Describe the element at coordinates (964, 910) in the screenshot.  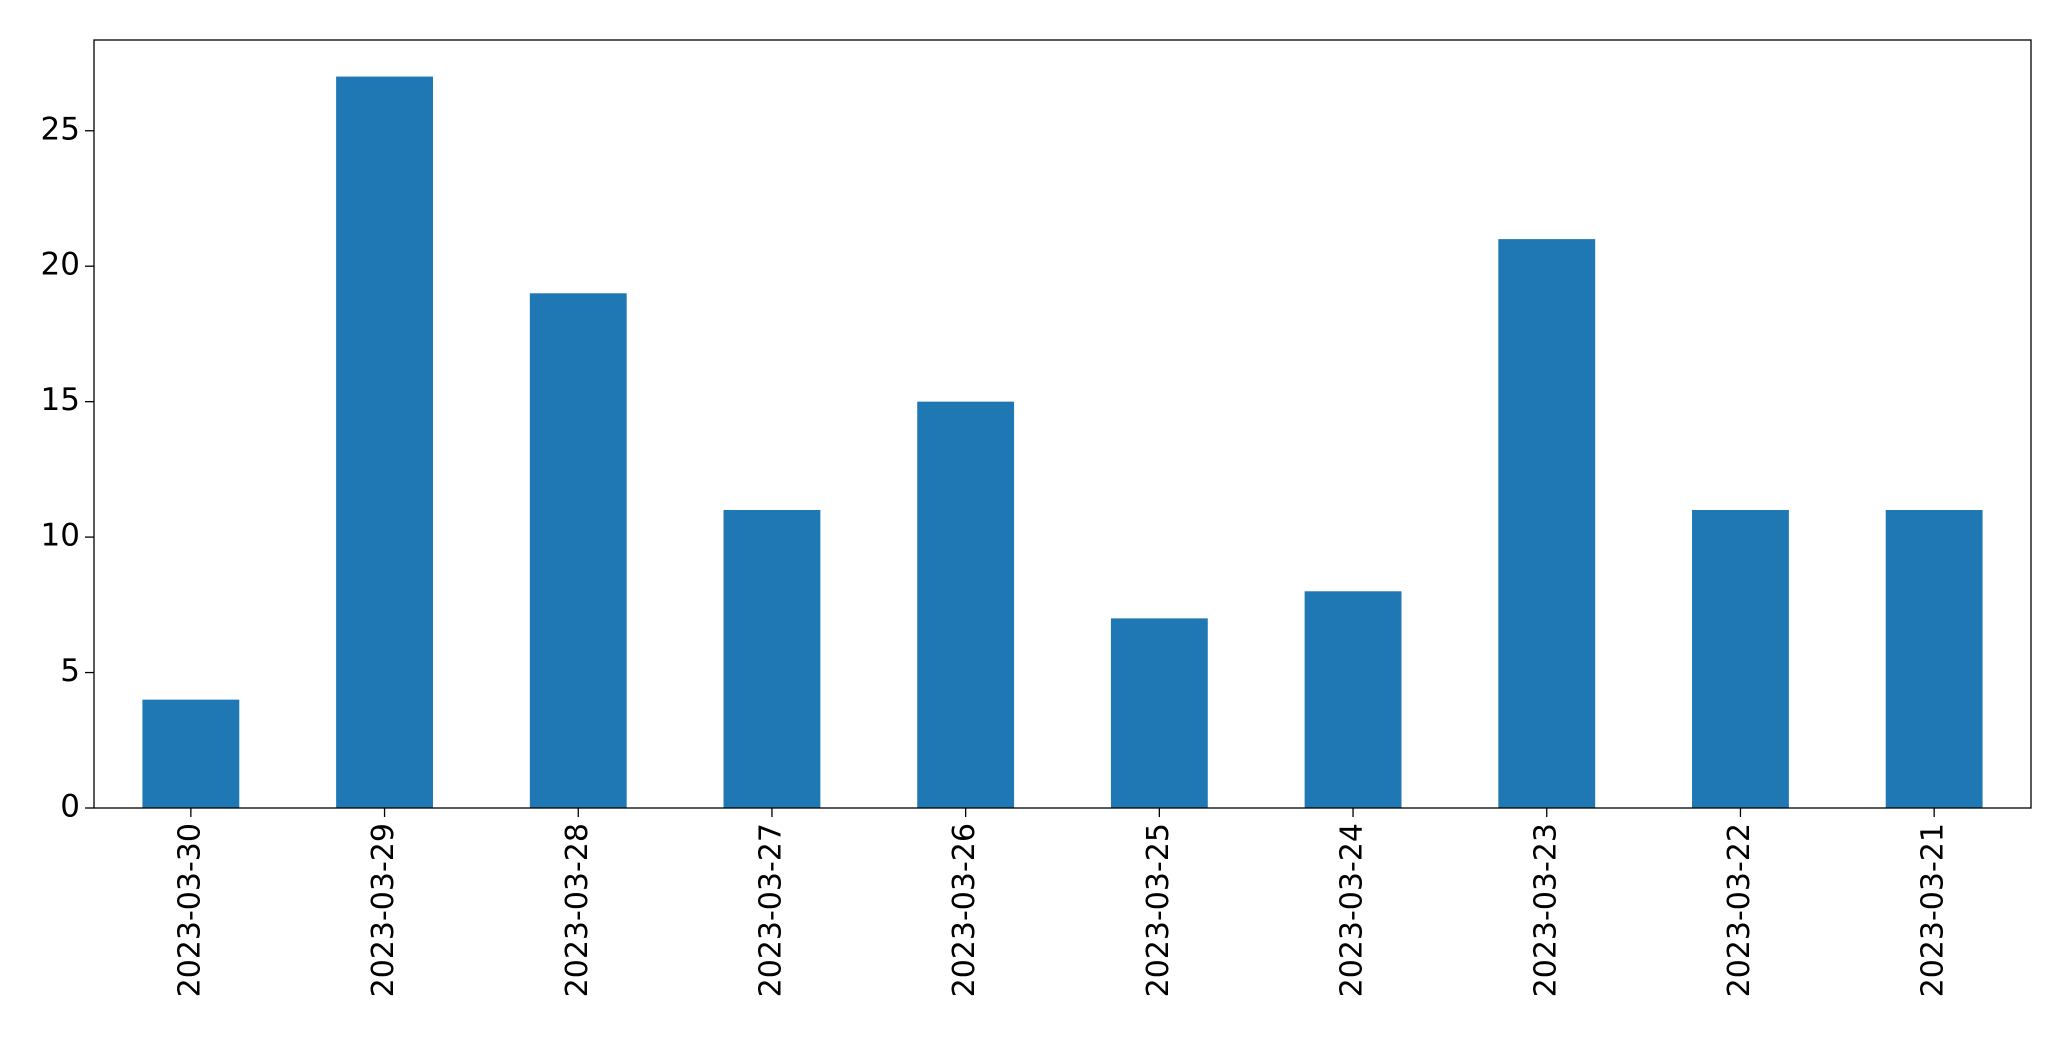
I see `x-tick-label: 2023-03-26` at that location.